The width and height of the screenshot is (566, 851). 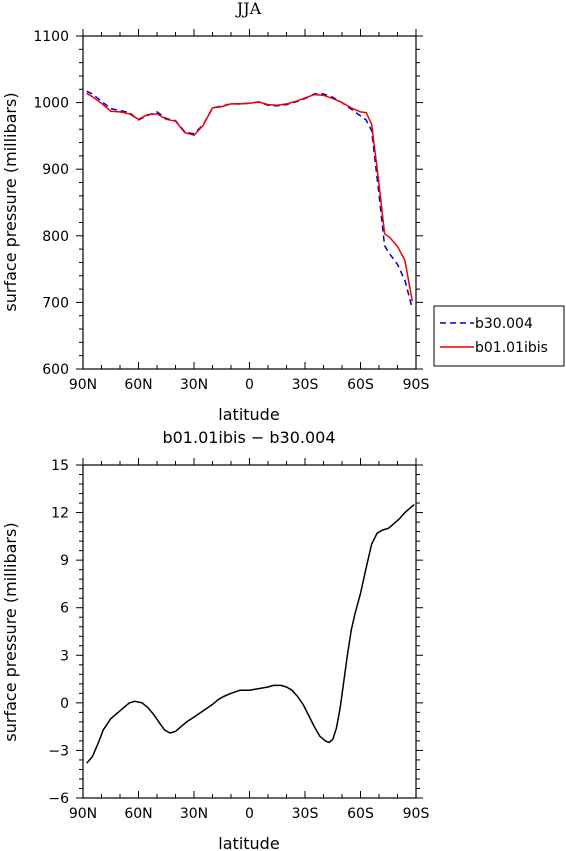 What do you see at coordinates (55, 370) in the screenshot?
I see `y-tick-label: 600` at bounding box center [55, 370].